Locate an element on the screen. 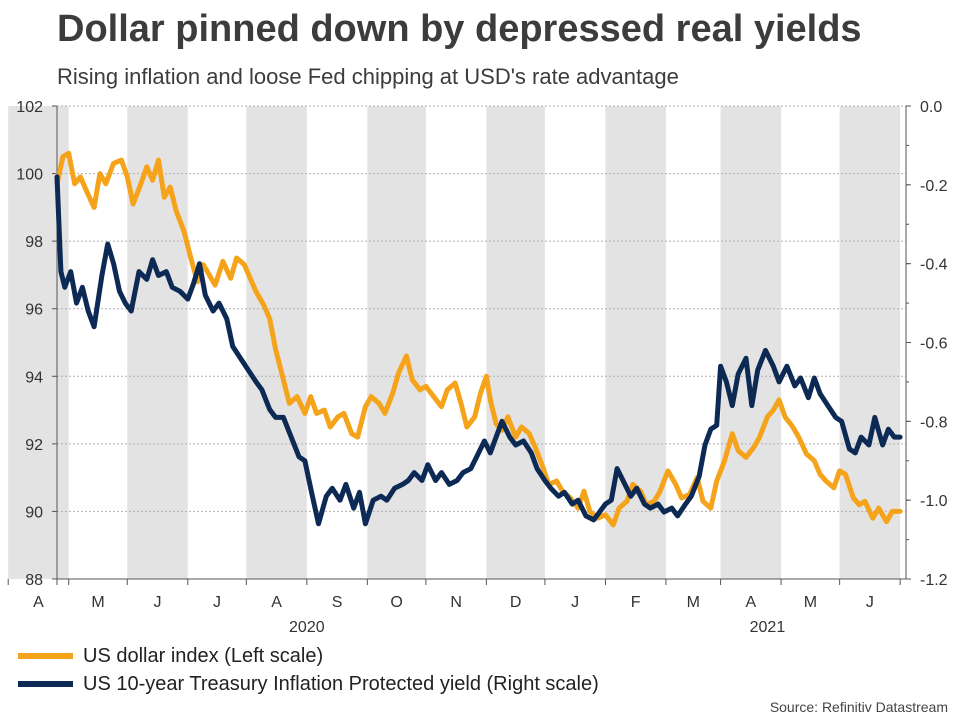 The width and height of the screenshot is (960, 720). y-right-tick-label: -1.2 is located at coordinates (934, 580).